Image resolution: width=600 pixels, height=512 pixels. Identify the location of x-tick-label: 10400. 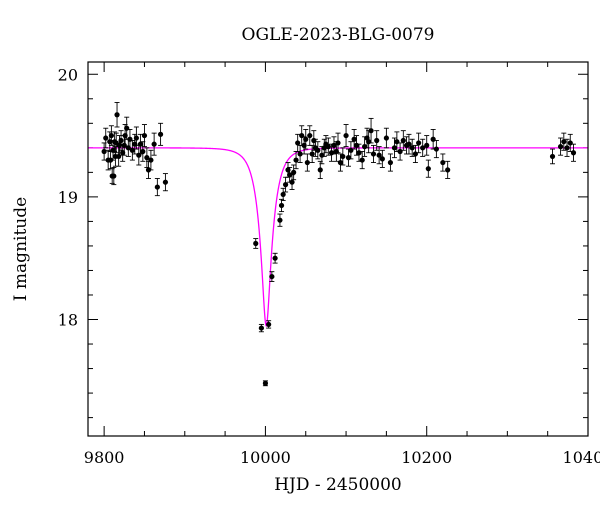
(581, 457).